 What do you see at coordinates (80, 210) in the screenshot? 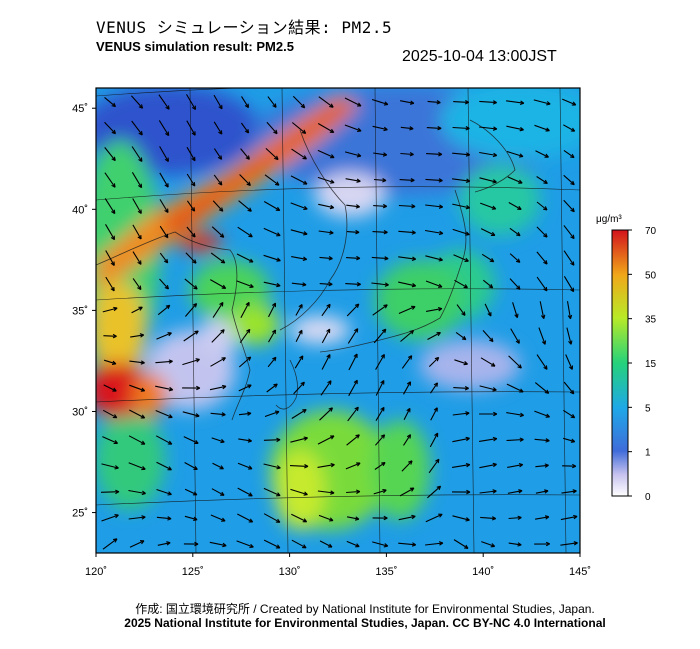
I see `lat-tick-label-1: 40˚` at bounding box center [80, 210].